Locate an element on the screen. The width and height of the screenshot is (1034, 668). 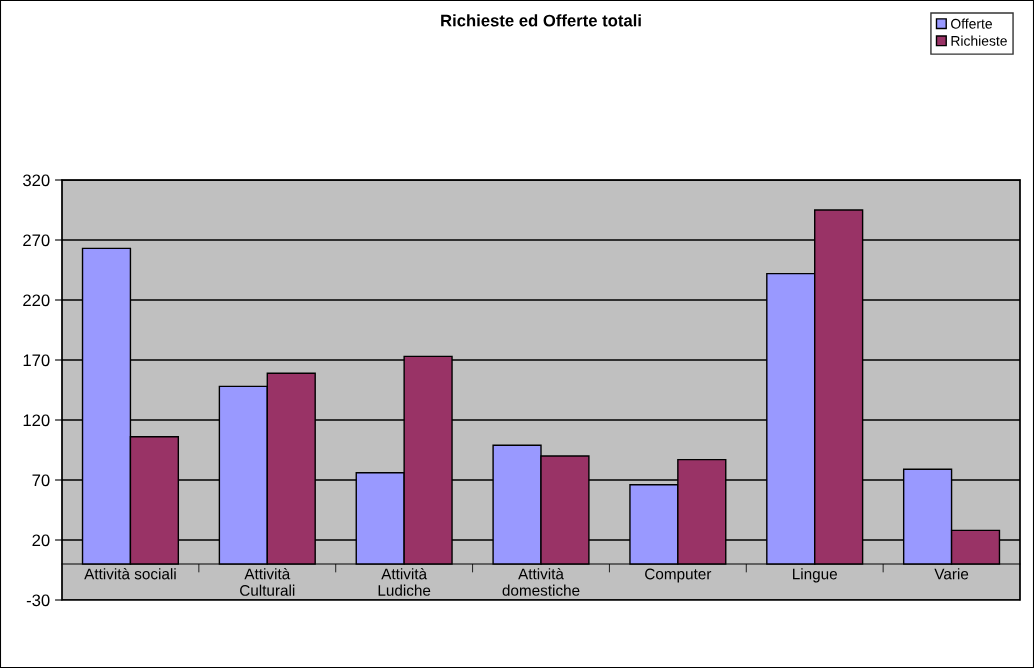
legend-label: Richieste is located at coordinates (979, 40).